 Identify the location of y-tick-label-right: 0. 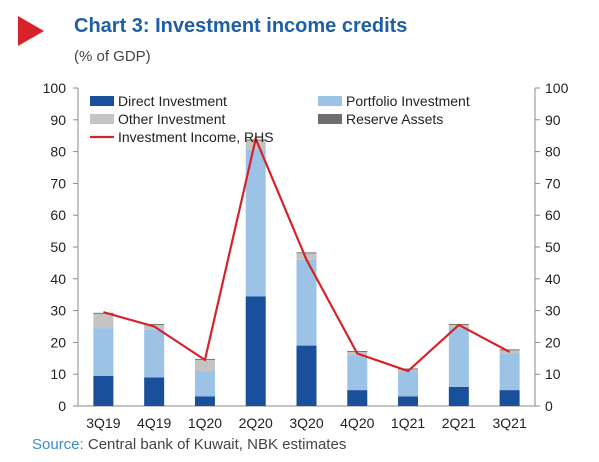
(549, 406).